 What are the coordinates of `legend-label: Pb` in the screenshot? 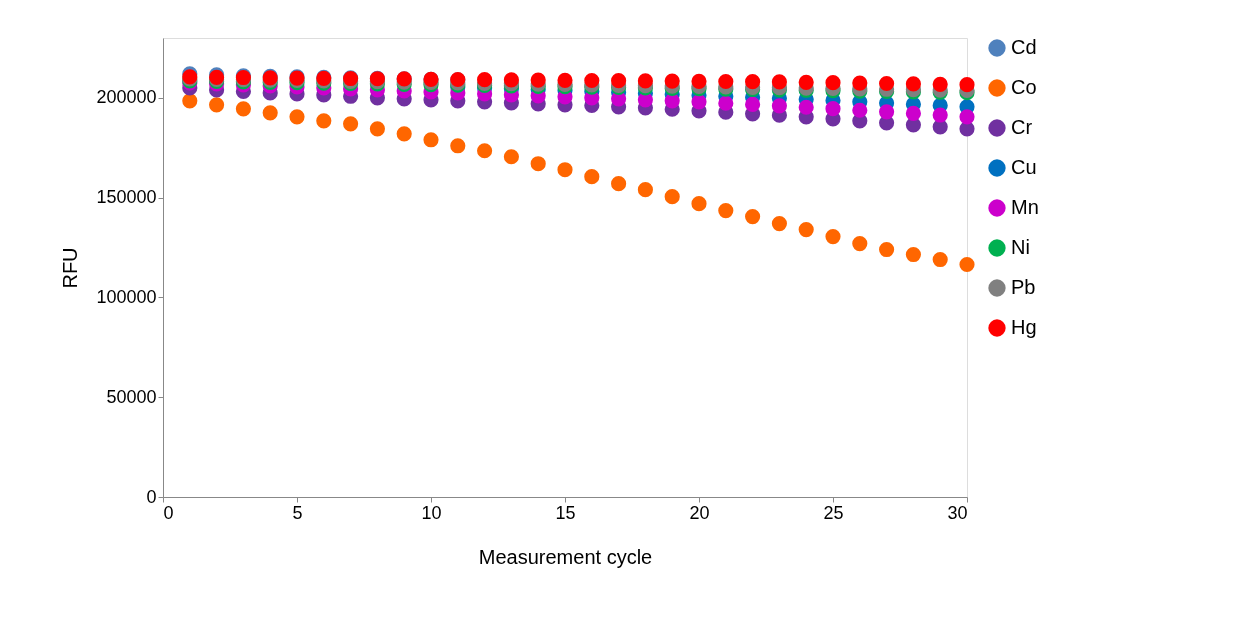 It's located at (1023, 287).